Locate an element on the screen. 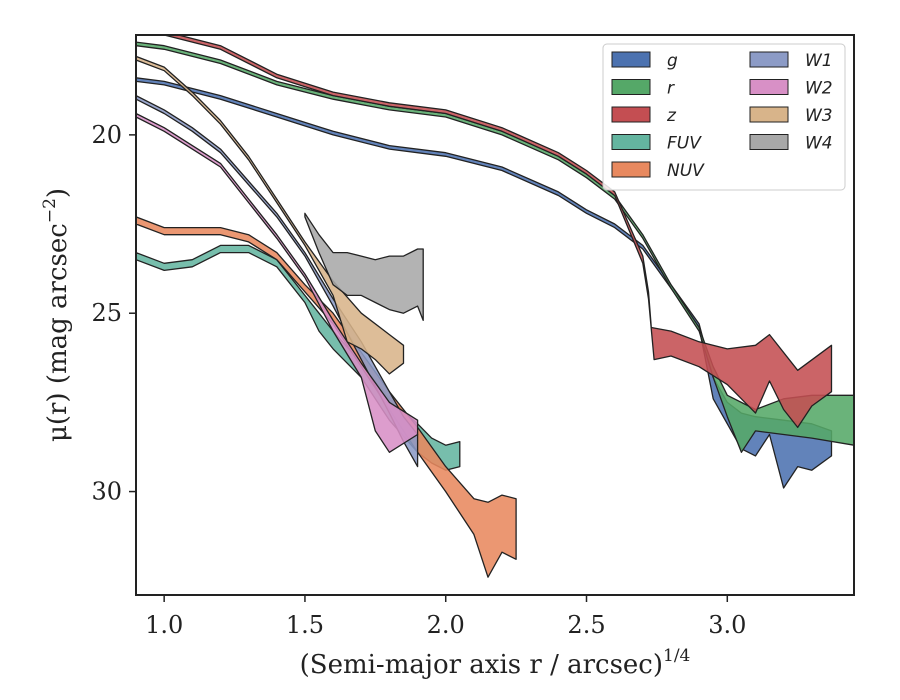  legend-label-w3: W3 is located at coordinates (819, 116).